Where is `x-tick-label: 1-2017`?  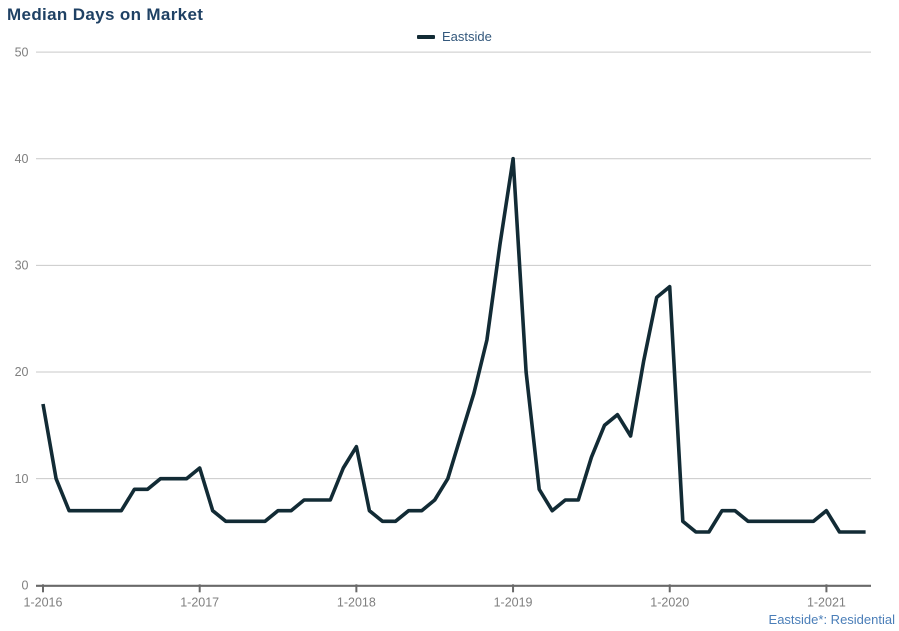 x-tick-label: 1-2017 is located at coordinates (199, 602).